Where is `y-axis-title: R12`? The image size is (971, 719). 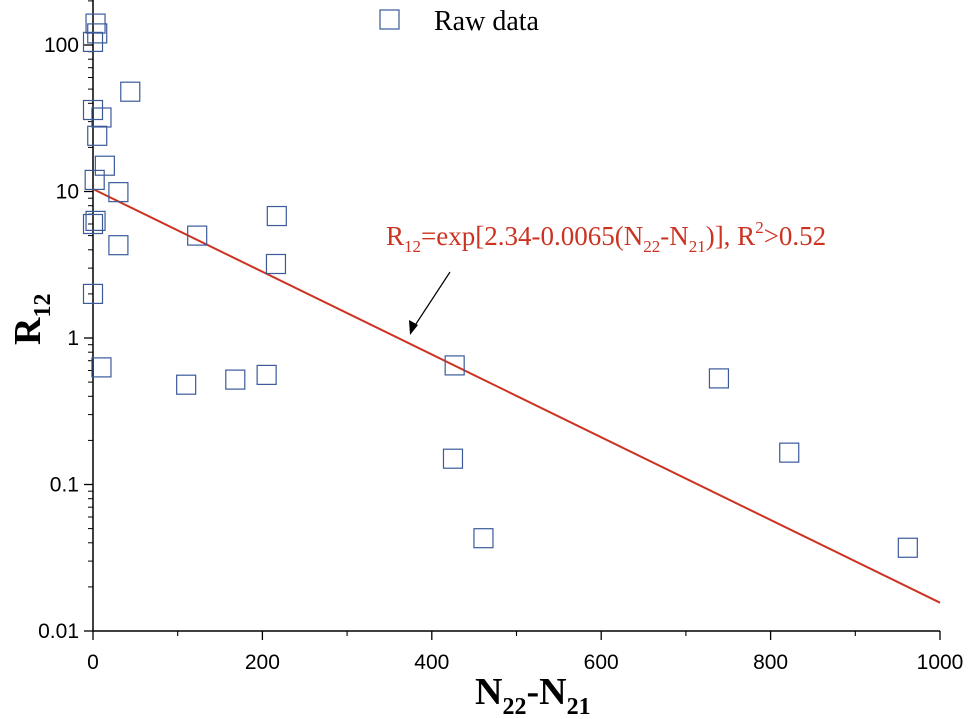 y-axis-title: R12 is located at coordinates (31, 319).